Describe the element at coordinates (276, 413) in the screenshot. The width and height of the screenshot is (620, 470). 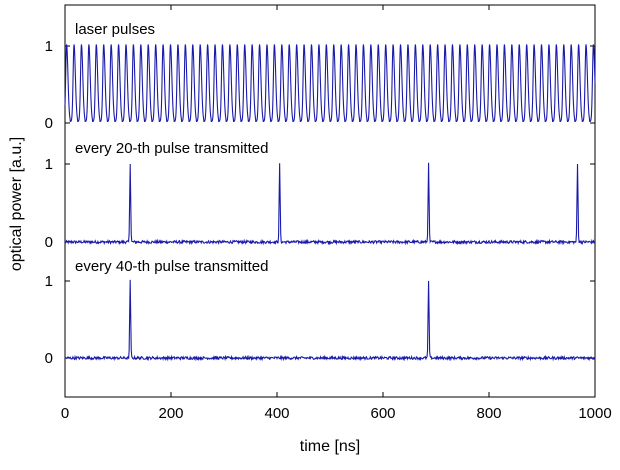
I see `x-tick-label: 400` at that location.